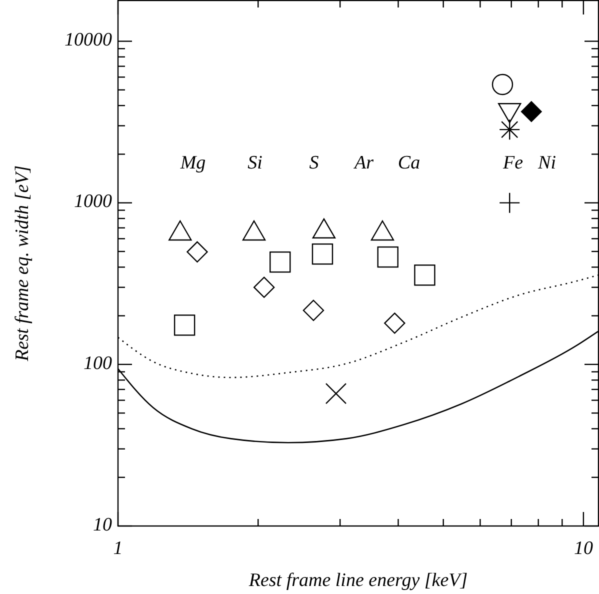 This screenshot has height=594, width=599. What do you see at coordinates (118, 548) in the screenshot?
I see `x-tick-label: 1` at bounding box center [118, 548].